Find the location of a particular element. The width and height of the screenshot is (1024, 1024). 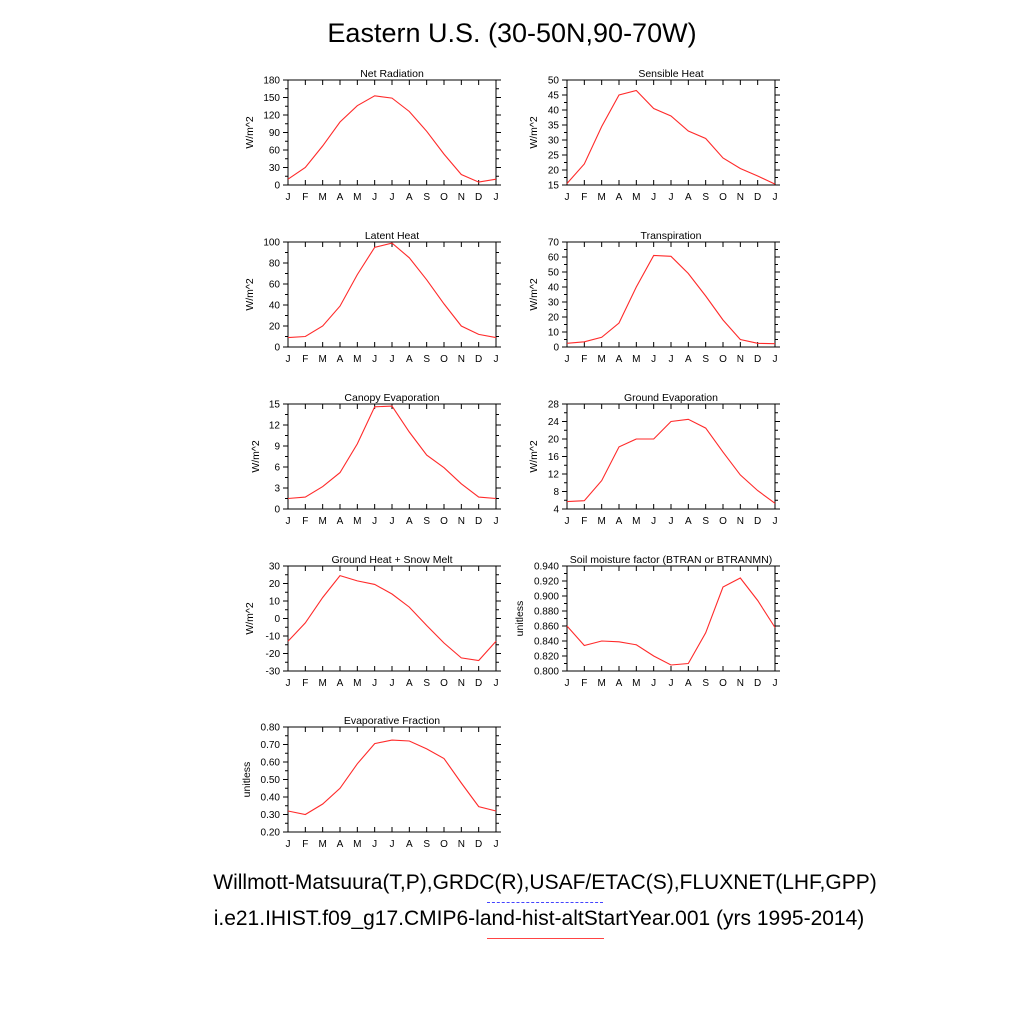

y-axis-label: unitless is located at coordinates (520, 619).